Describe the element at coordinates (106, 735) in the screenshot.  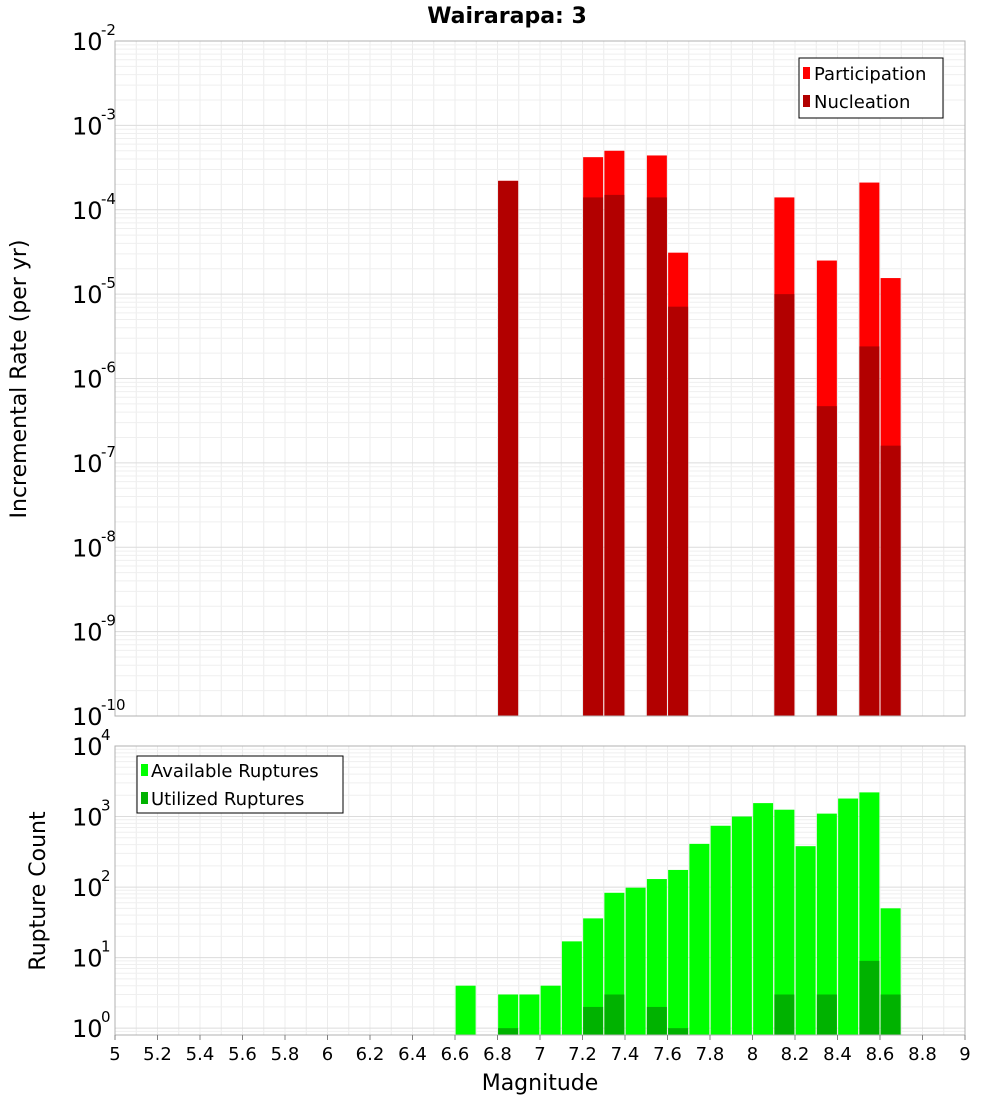
I see `bottom-y-tick-exp: 4` at that location.